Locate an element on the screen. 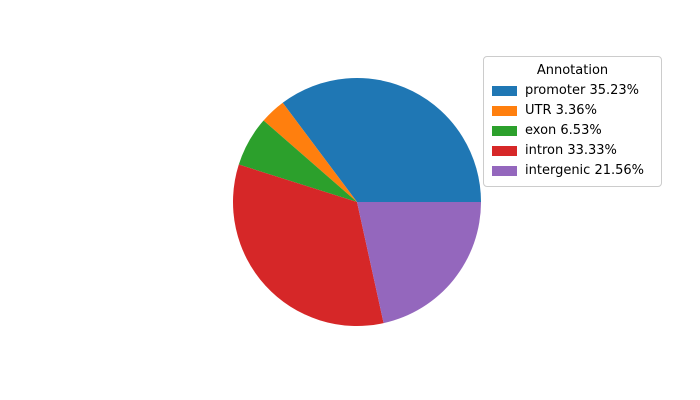  pie-slice-UTR is located at coordinates (310, 152).